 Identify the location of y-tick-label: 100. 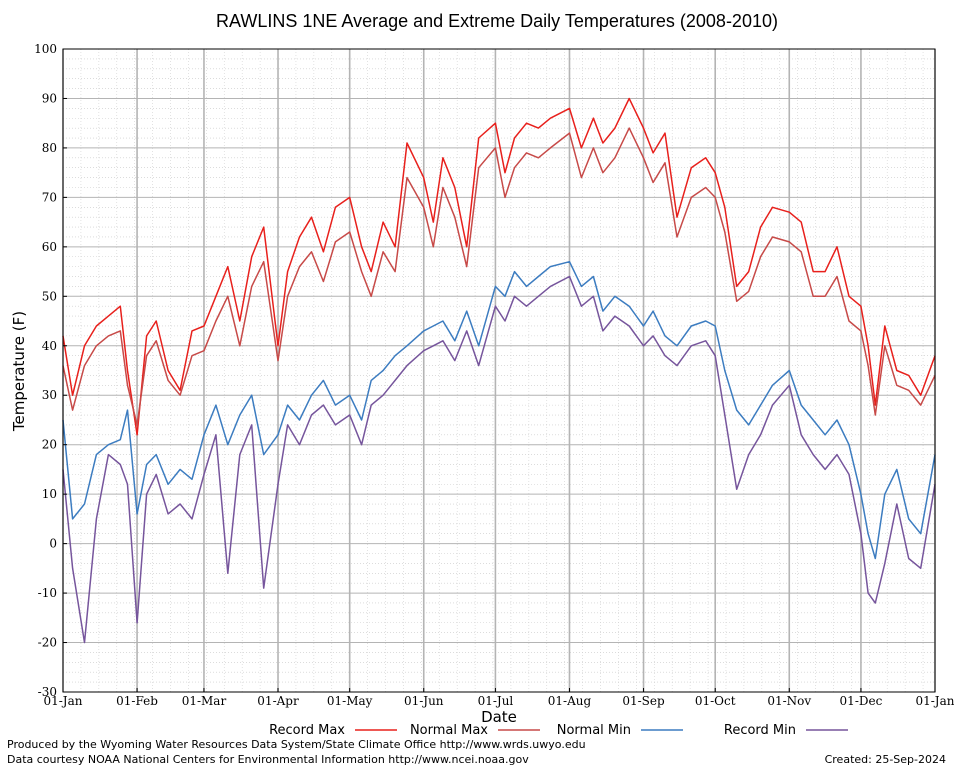
(45, 49).